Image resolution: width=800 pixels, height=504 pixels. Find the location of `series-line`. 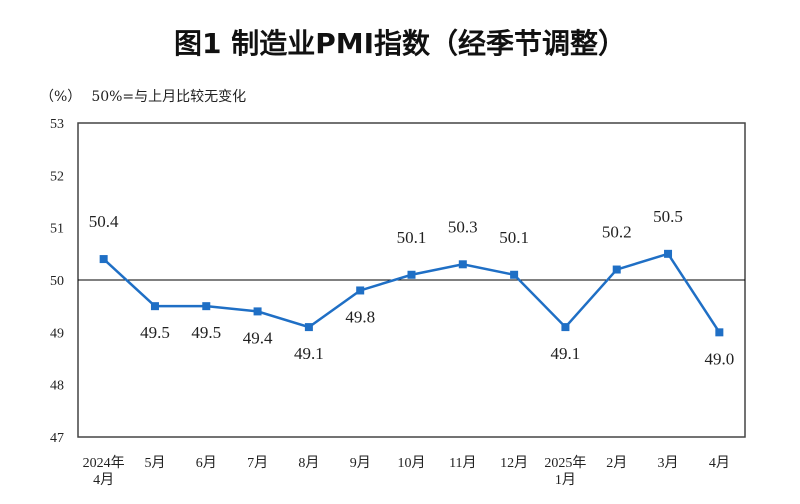

series-line is located at coordinates (411, 293).